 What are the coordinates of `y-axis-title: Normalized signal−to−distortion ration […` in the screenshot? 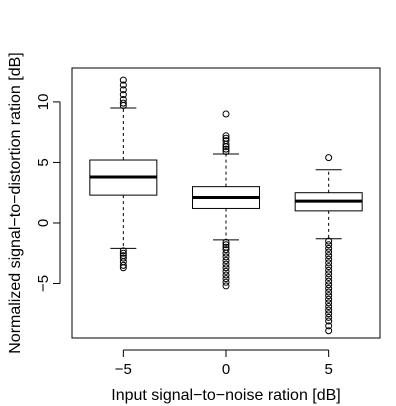 It's located at (15, 203).